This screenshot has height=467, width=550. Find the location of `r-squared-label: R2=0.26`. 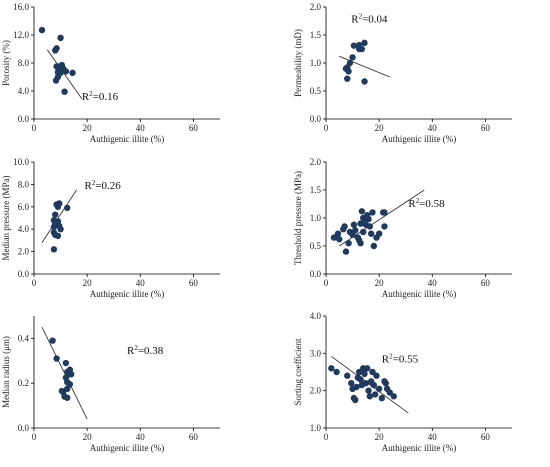

r-squared-label: R2=0.26 is located at coordinates (102, 185).